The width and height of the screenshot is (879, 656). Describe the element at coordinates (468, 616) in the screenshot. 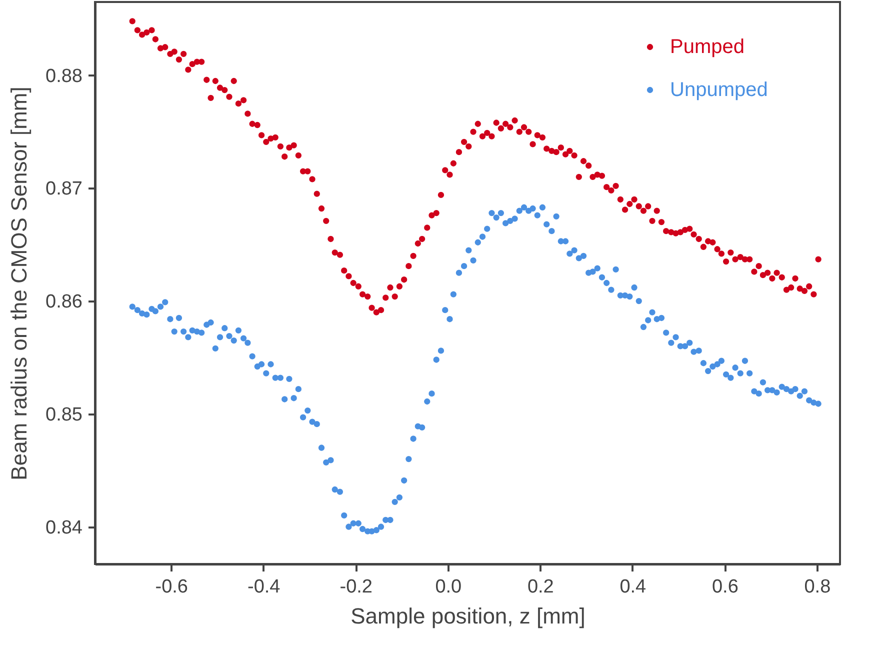

I see `x-axis-title: Sample position, z [mm]` at that location.